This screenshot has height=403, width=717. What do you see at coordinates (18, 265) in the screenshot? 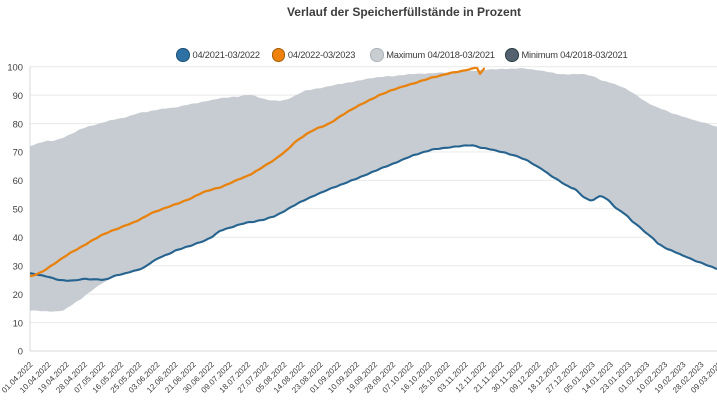
I see `svg-text: 30` at bounding box center [18, 265].